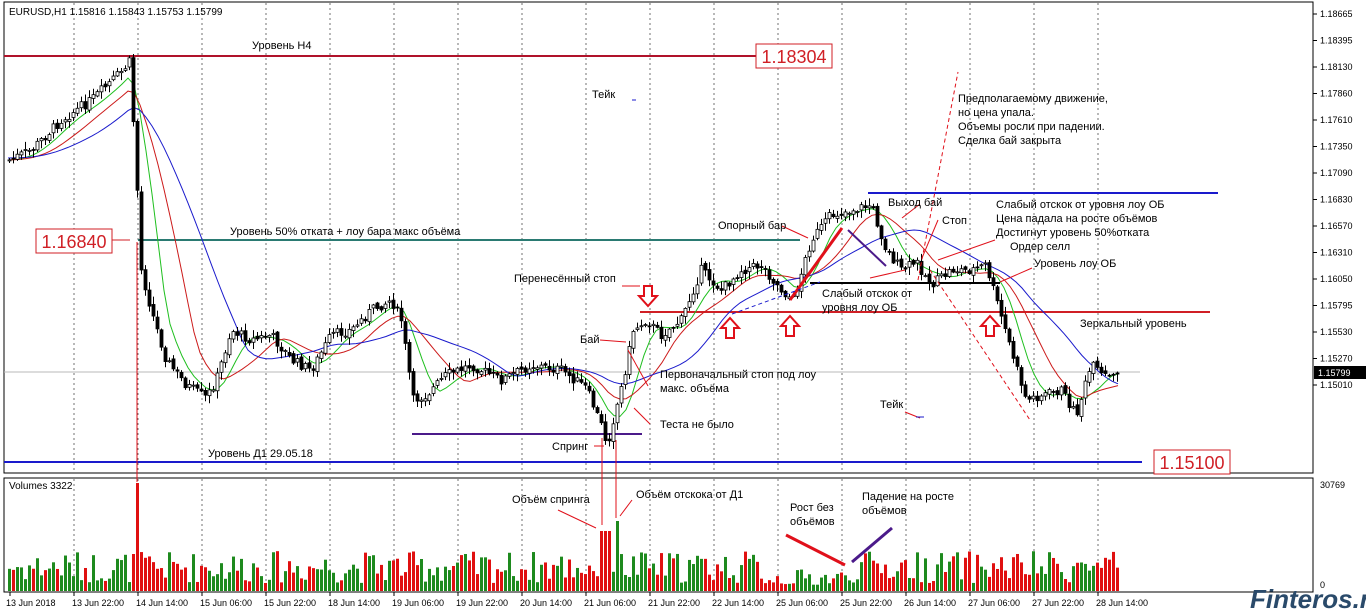 This screenshot has height=615, width=1366. Describe the element at coordinates (563, 537) in the screenshot. I see `volume-bars` at that location.